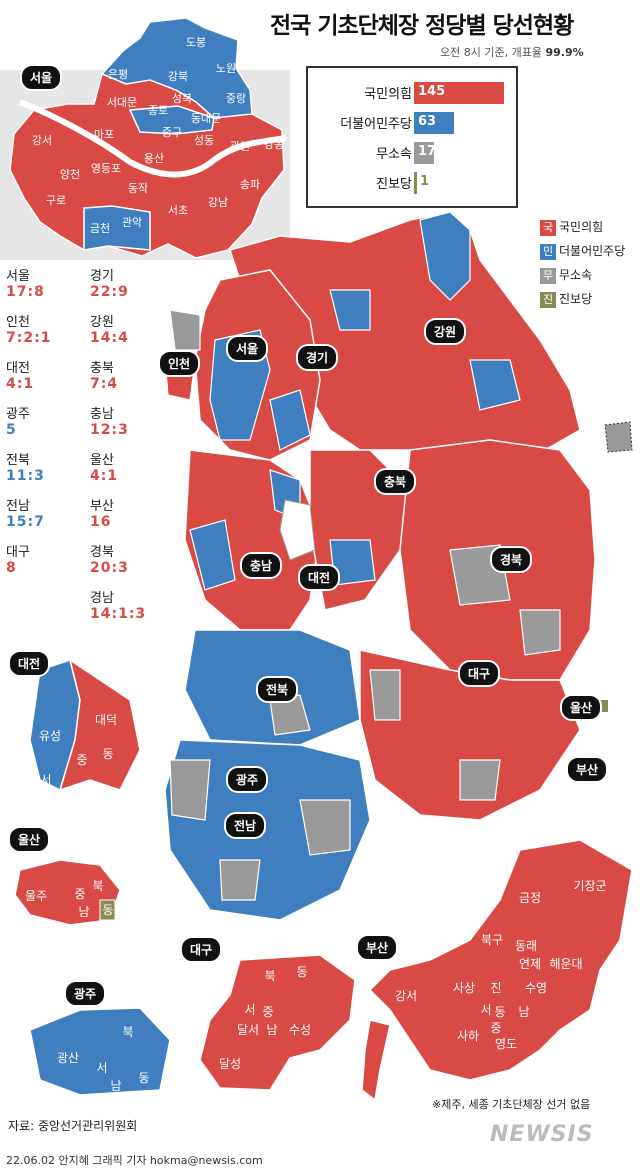 This screenshot has height=1170, width=640. What do you see at coordinates (68, 1058) in the screenshot?
I see `svg-text: 광산` at bounding box center [68, 1058].